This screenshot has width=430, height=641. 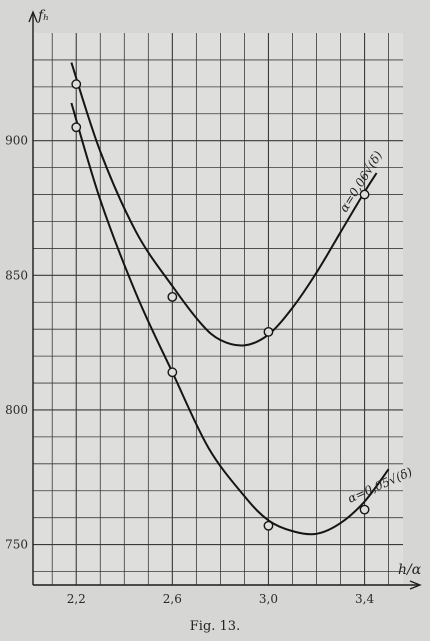 I want to click on x-tick-label: 3,0, so click(x=268, y=599).